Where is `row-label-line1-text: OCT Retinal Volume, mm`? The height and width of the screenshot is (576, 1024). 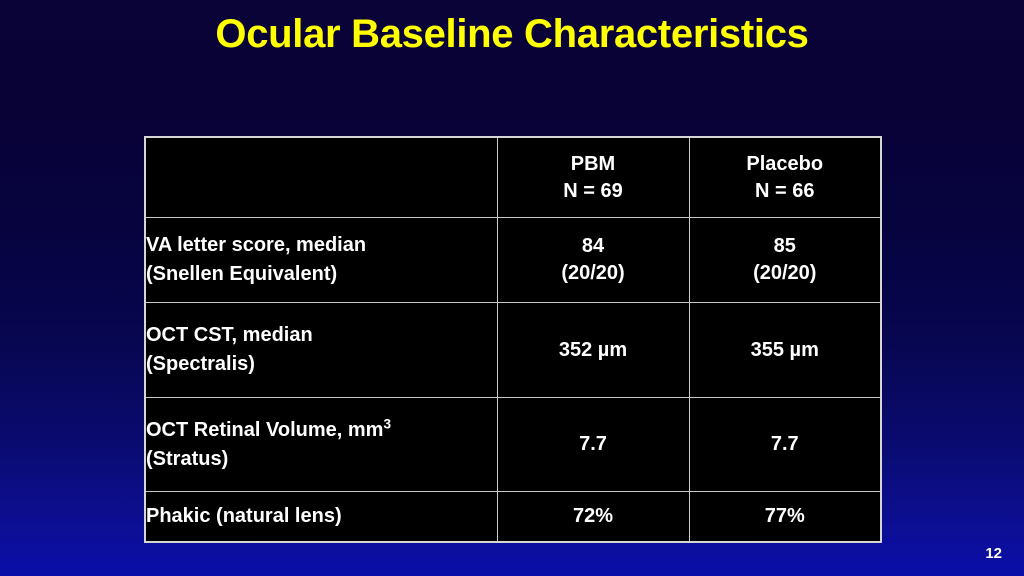 row-label-line1-text: OCT Retinal Volume, mm is located at coordinates (265, 429).